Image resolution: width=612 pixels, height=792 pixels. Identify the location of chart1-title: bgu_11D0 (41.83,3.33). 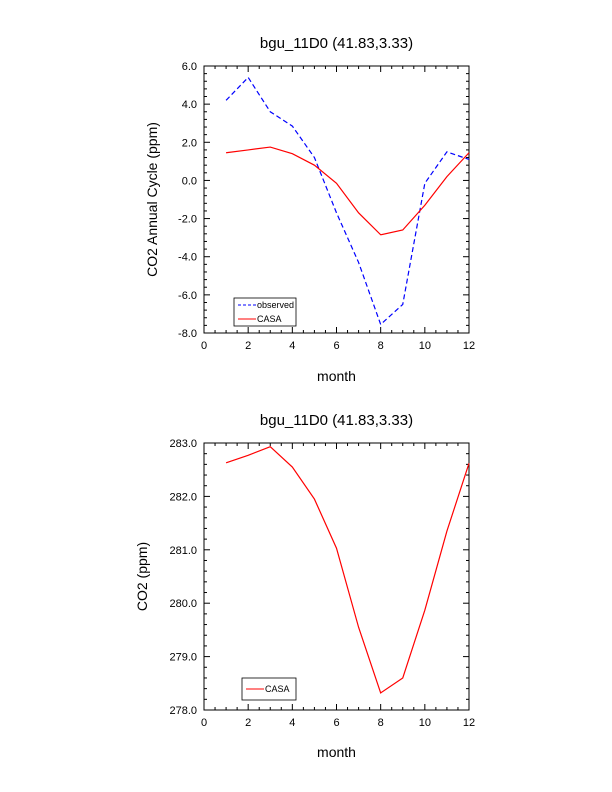
(336, 43).